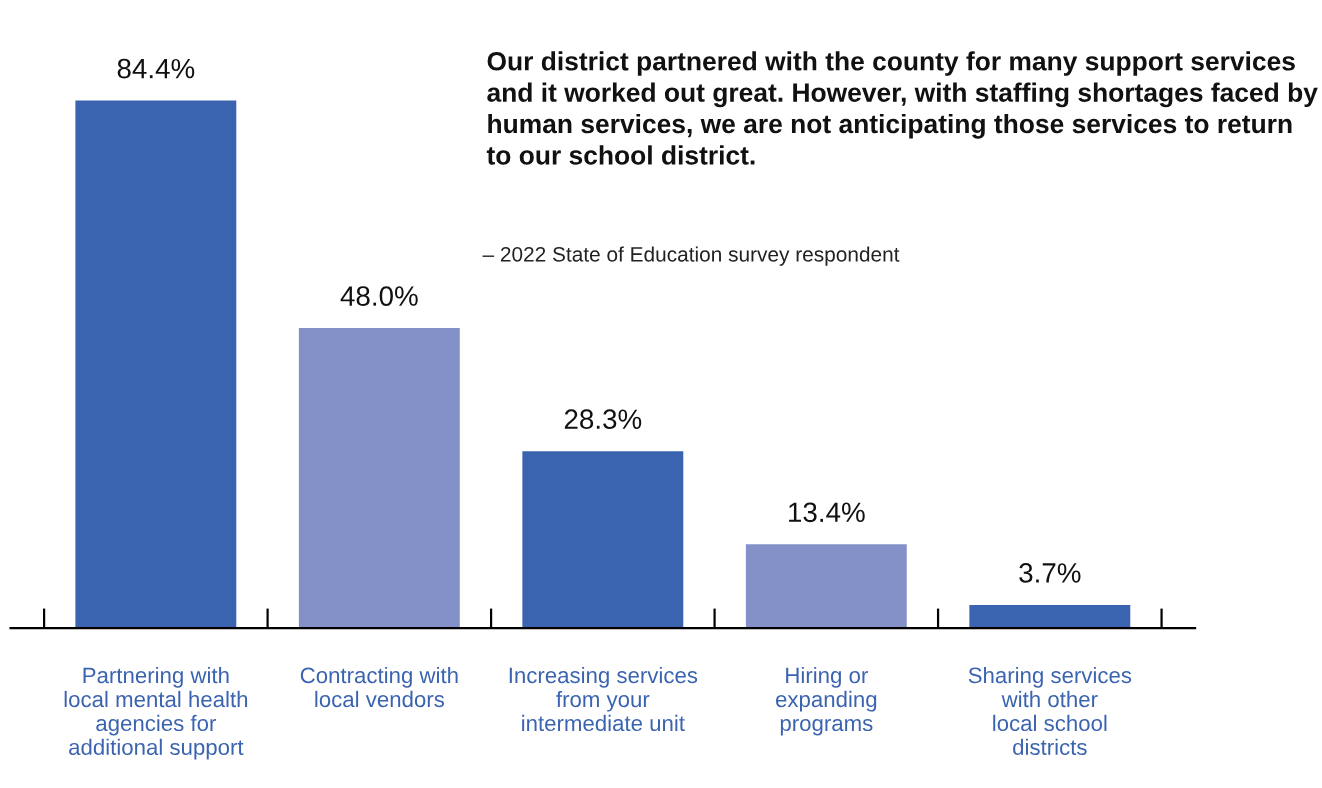 This screenshot has height=788, width=1322. I want to click on x-tick-label: Sharing services with other local school districts, so click(1050, 711).